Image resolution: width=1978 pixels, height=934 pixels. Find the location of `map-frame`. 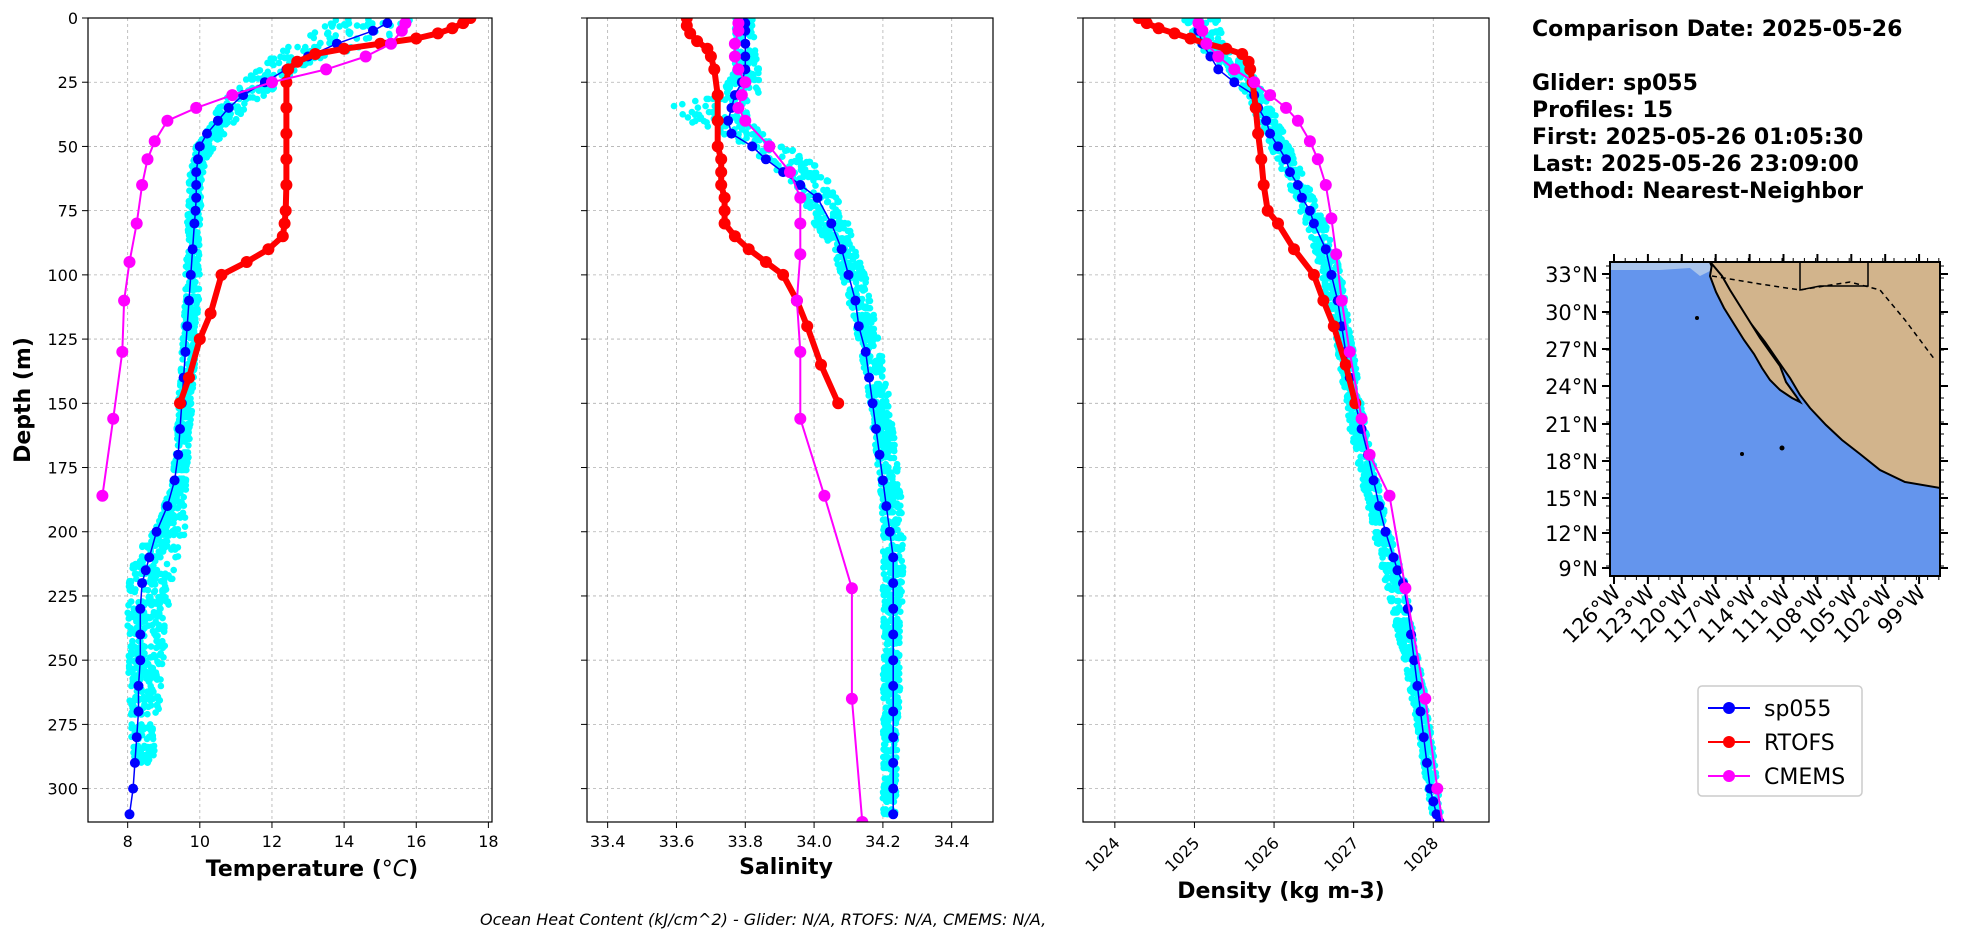

map-frame is located at coordinates (1775, 419).